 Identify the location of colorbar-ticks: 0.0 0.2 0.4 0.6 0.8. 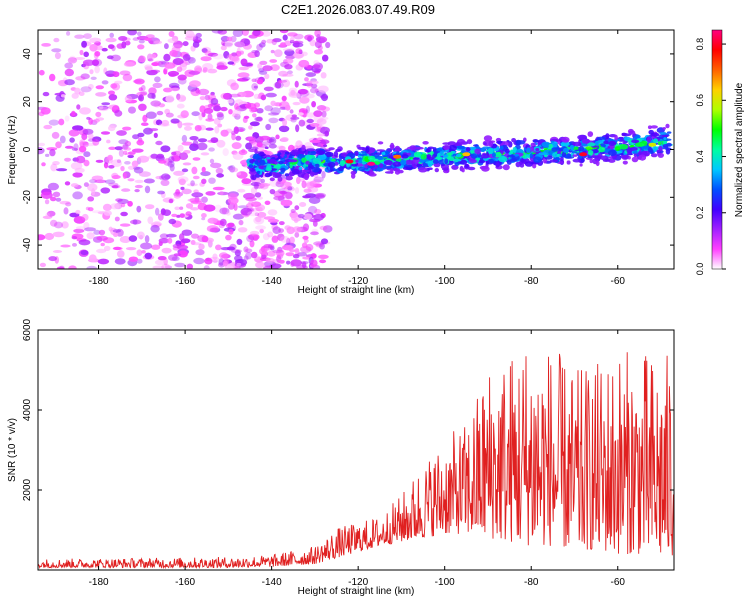
(710, 156).